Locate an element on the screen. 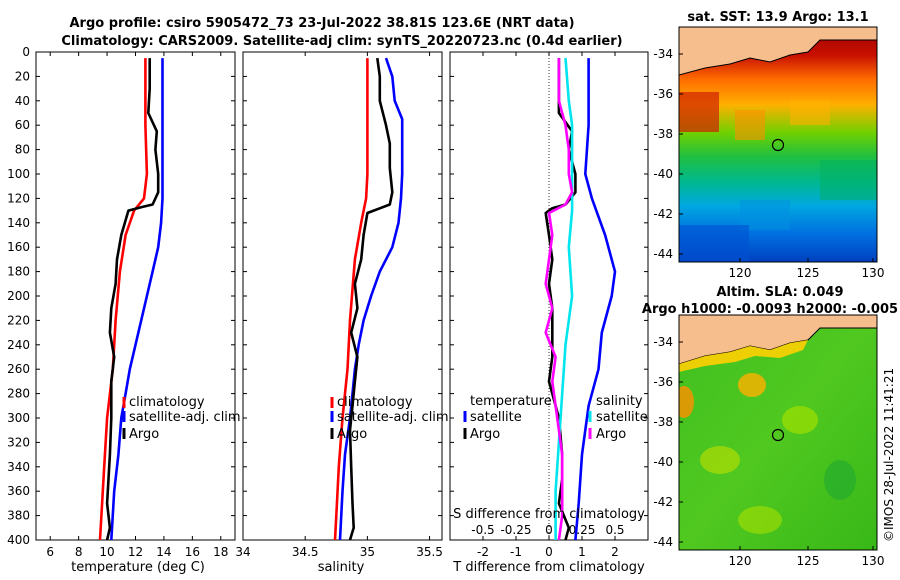 The image size is (900, 580). sla-map-ticks: 120 125 130 -34 -36 -38 -40 -42 -44 is located at coordinates (768, 451).